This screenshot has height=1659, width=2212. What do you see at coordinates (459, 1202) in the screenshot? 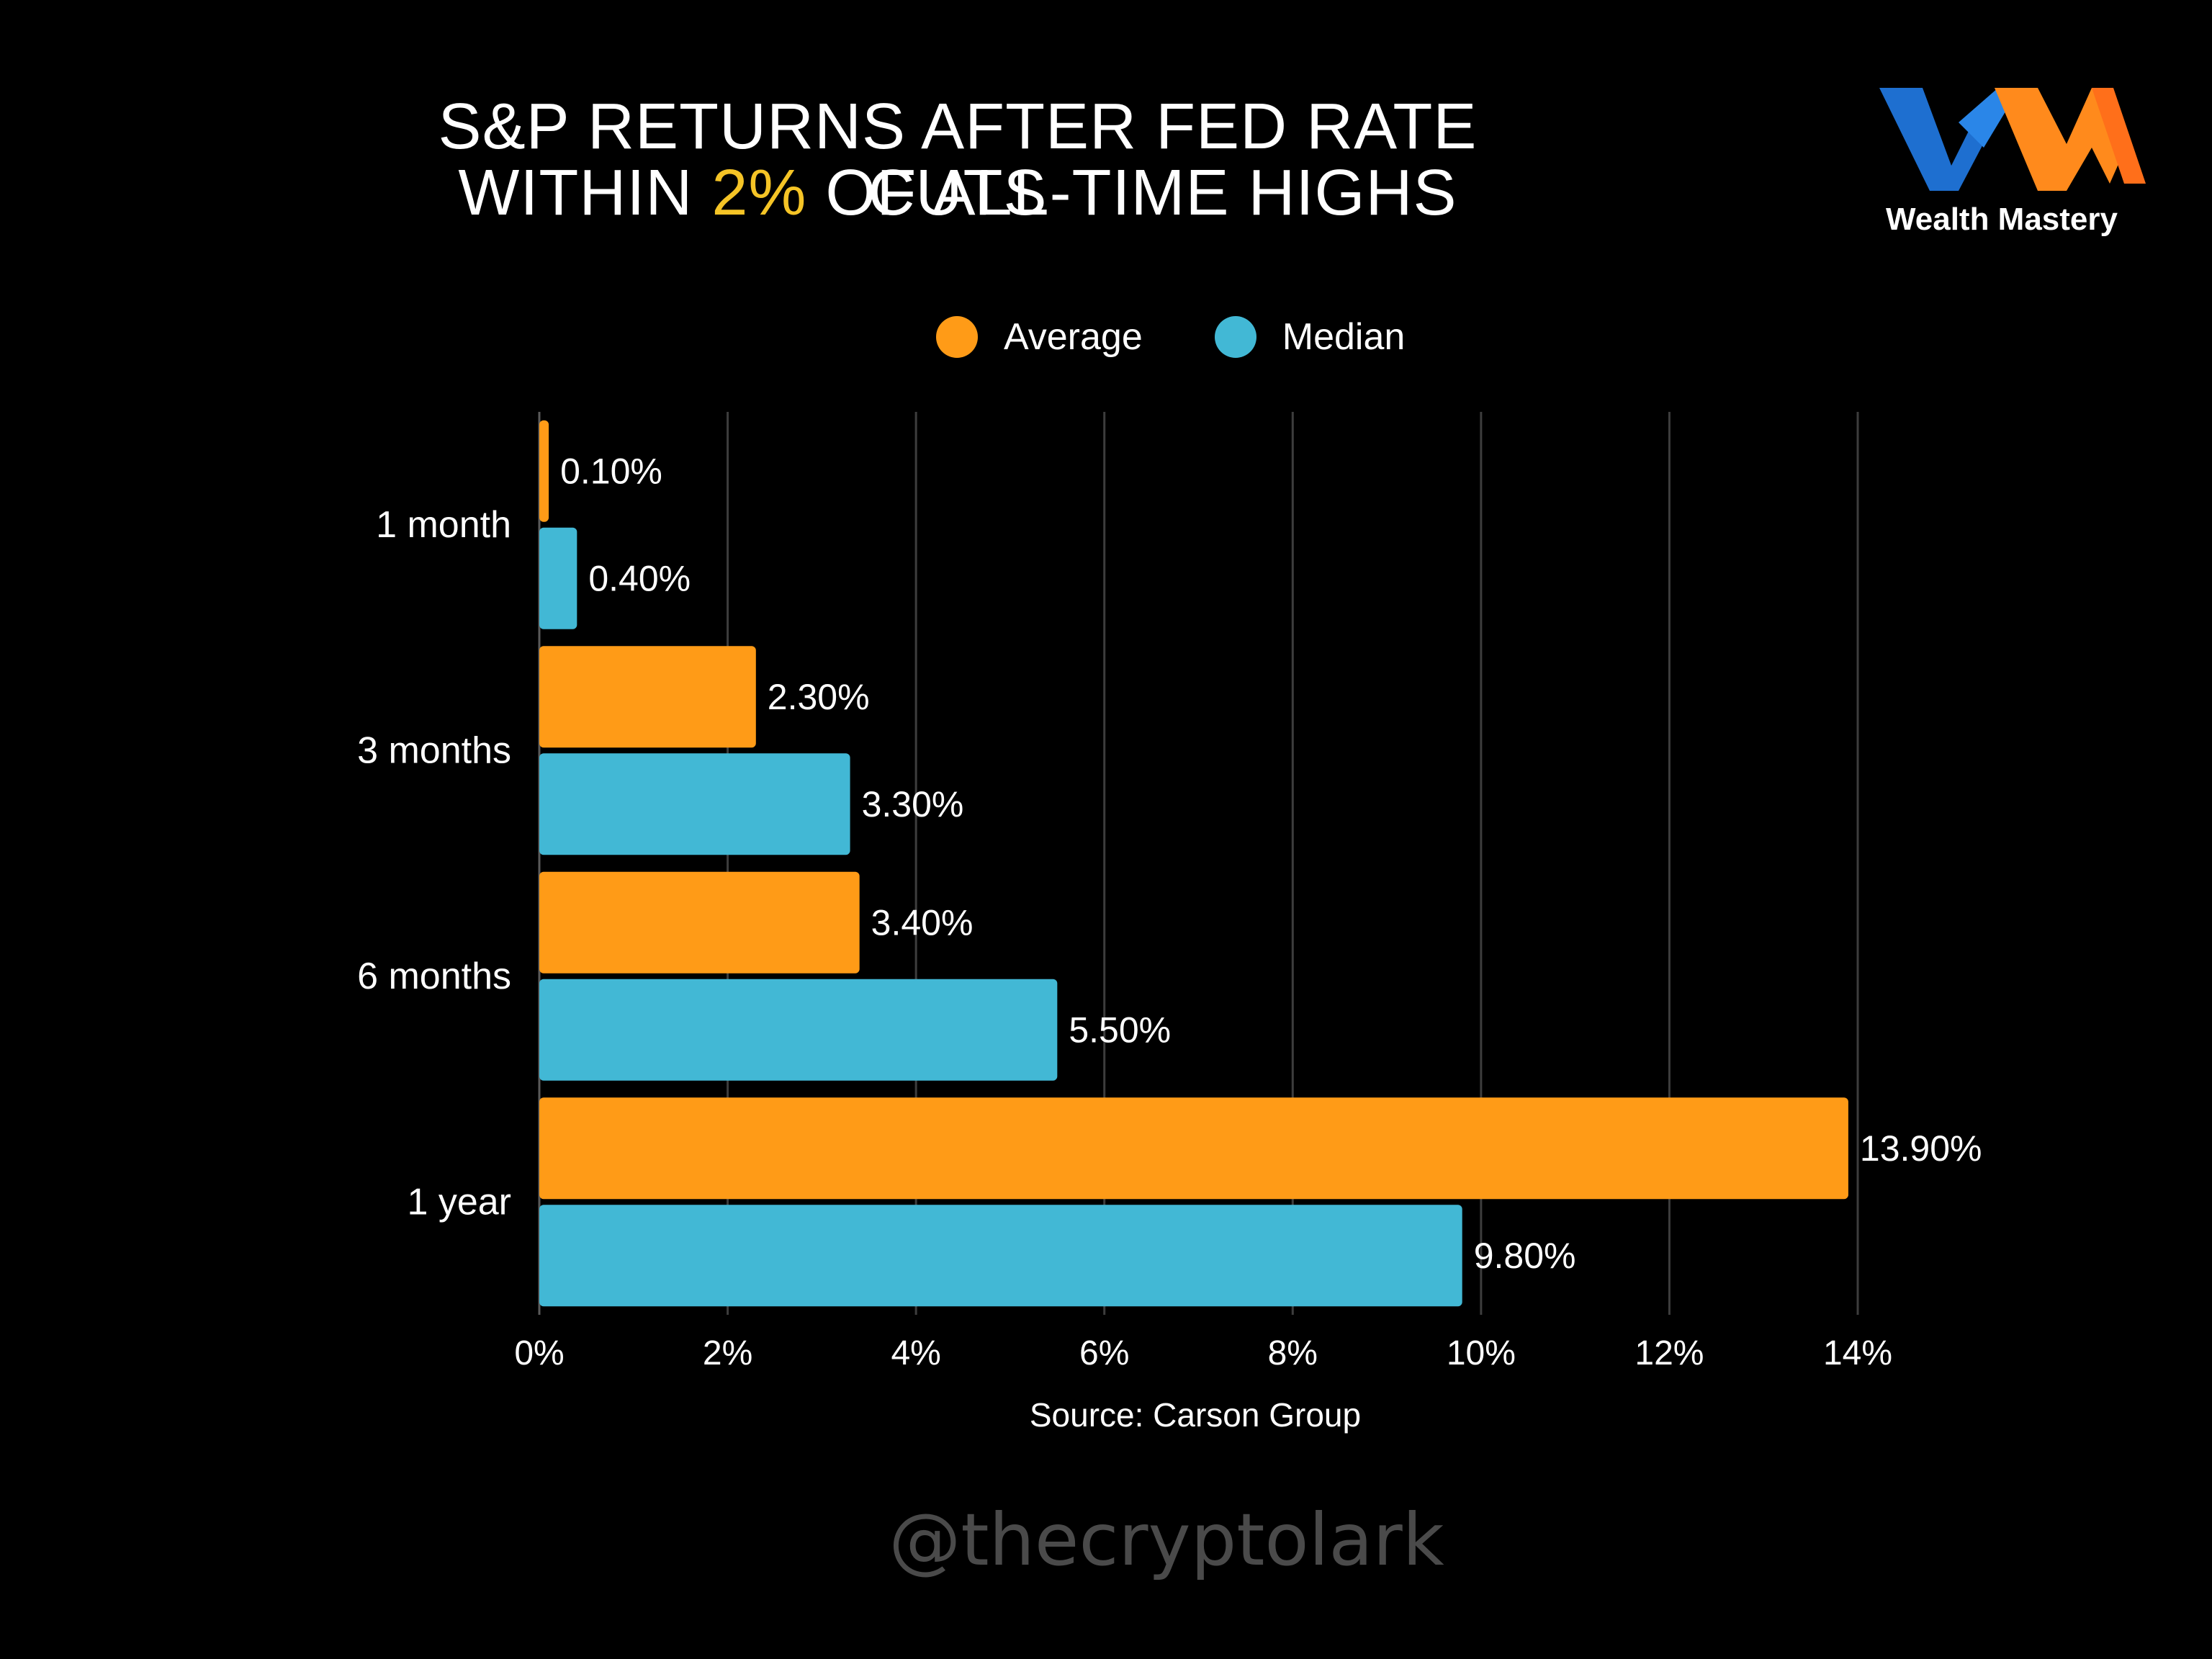
I see `category-label: 1 year` at bounding box center [459, 1202].